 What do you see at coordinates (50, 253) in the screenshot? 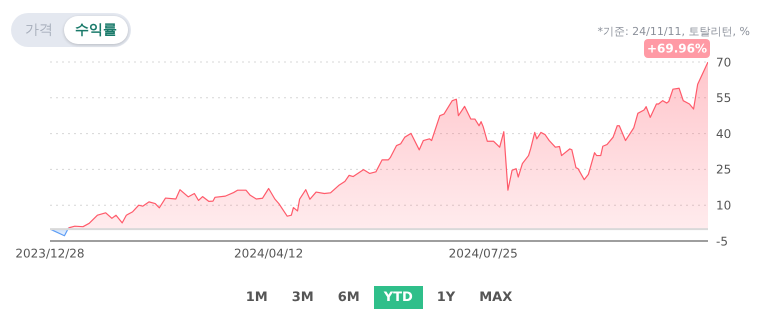
I see `x-tick-label: 2023/12/28` at bounding box center [50, 253].